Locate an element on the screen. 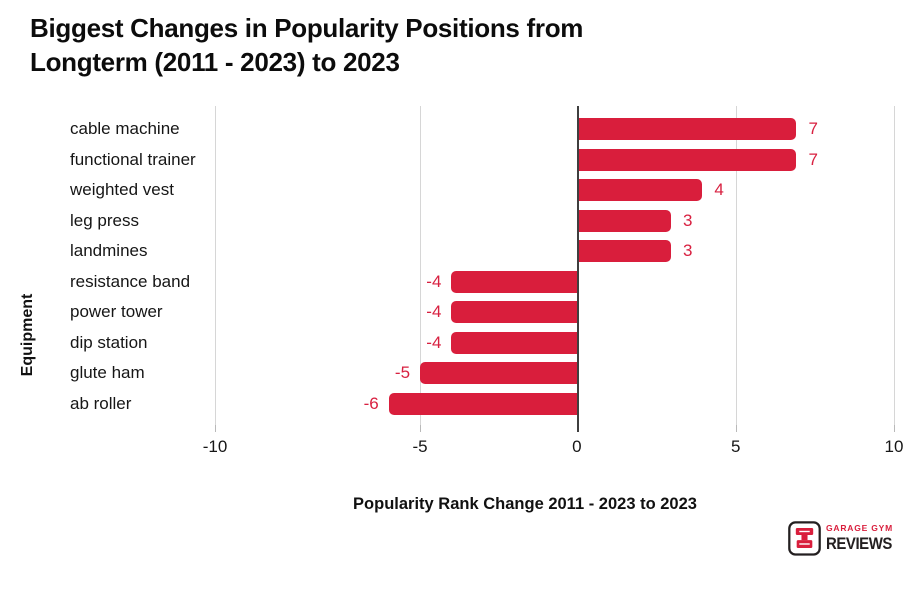 The image size is (920, 590). bar-row-power-tower: -4 is located at coordinates (554, 312).